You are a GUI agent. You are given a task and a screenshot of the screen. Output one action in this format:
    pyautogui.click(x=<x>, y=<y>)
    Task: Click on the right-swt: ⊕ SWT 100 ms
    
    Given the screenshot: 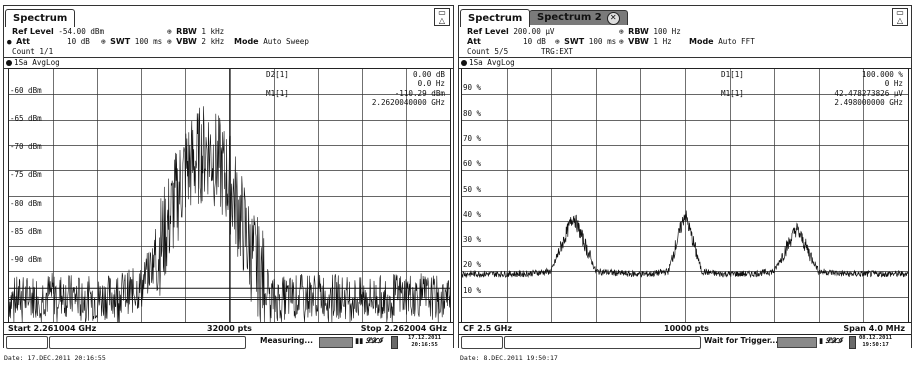 What is the action you would take?
    pyautogui.click(x=586, y=41)
    